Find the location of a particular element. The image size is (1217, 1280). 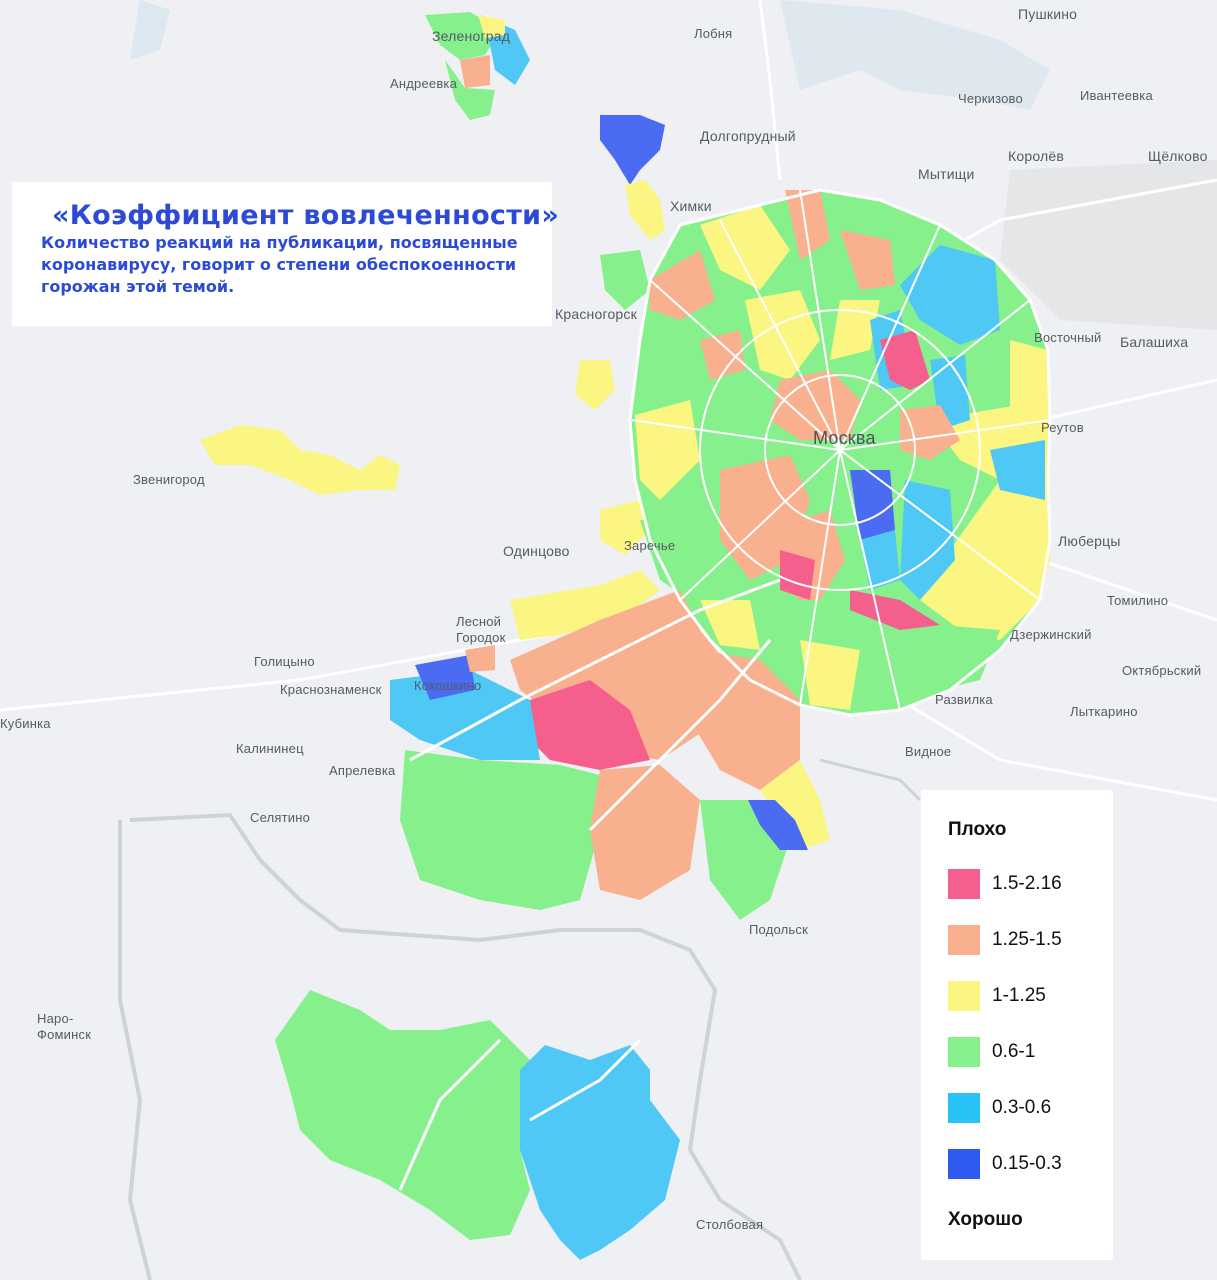

legend-item: 0.15-0.3 is located at coordinates (1005, 1164).